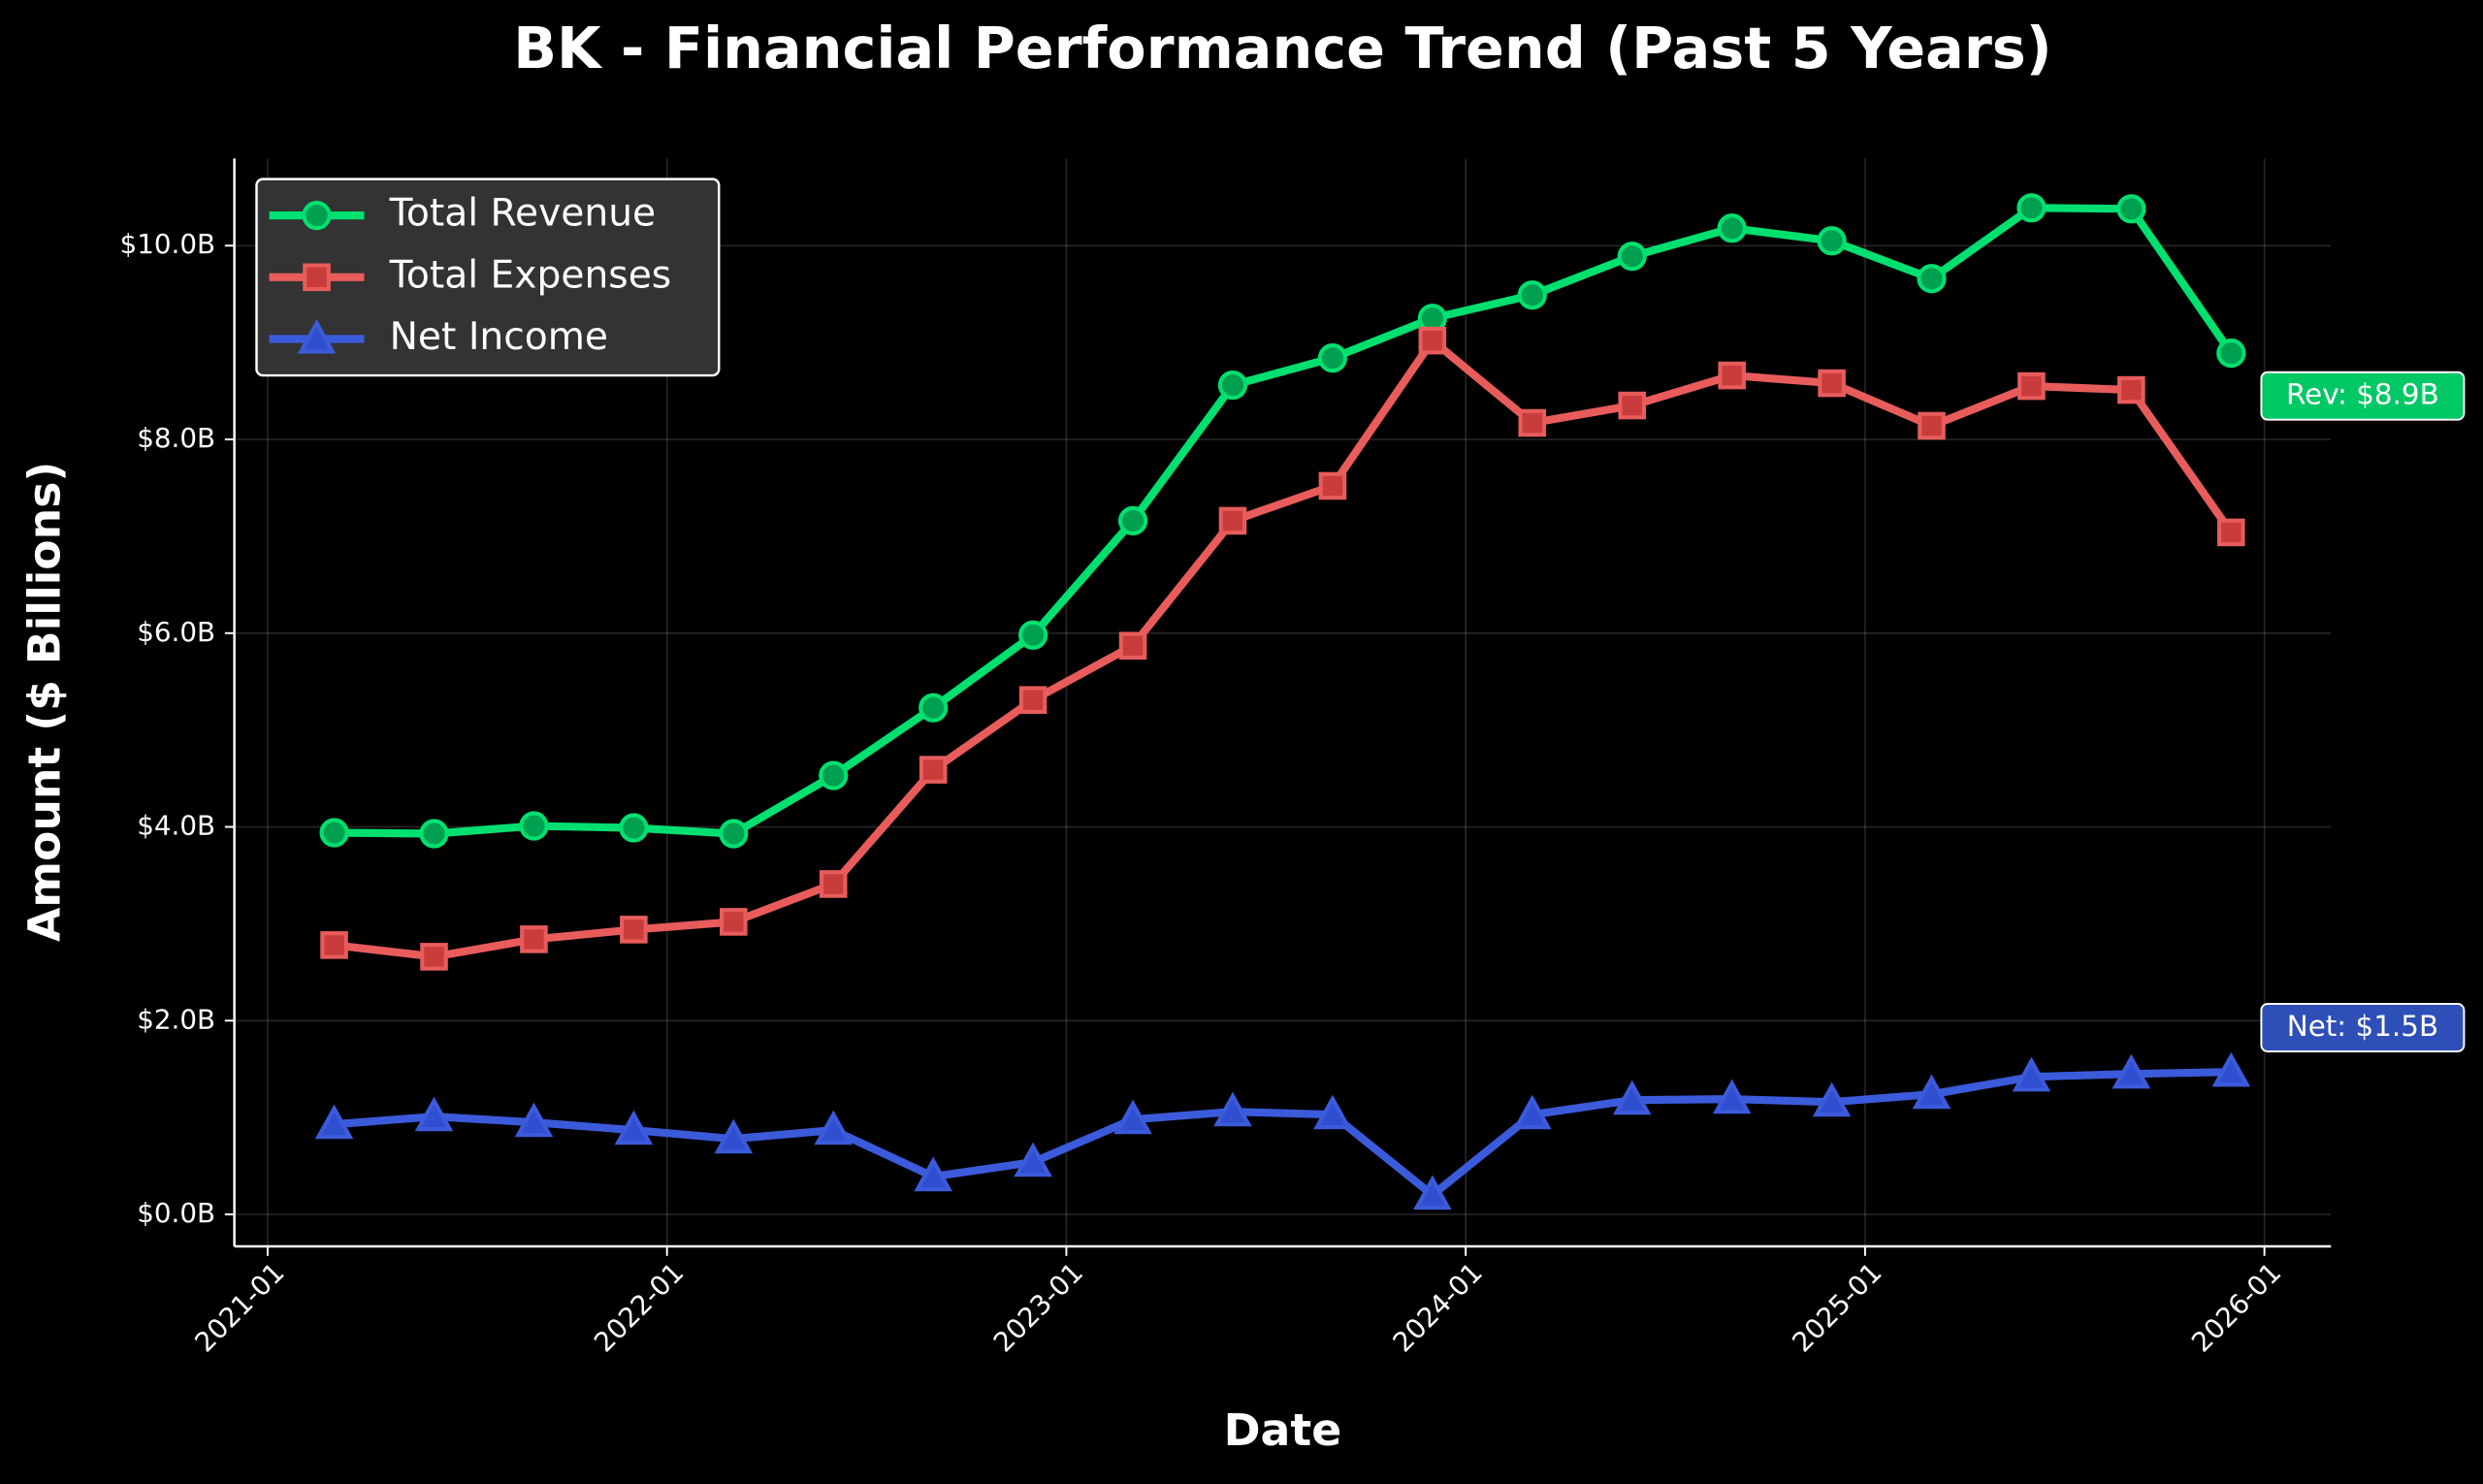 This screenshot has height=1484, width=2483. What do you see at coordinates (1837, 1307) in the screenshot?
I see `x-tick-label: 2025-01` at bounding box center [1837, 1307].